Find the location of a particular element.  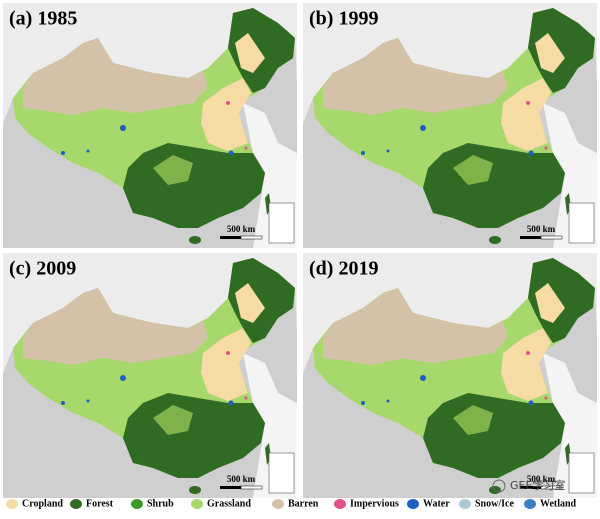

legend-label: Snow/Ice is located at coordinates (494, 503).